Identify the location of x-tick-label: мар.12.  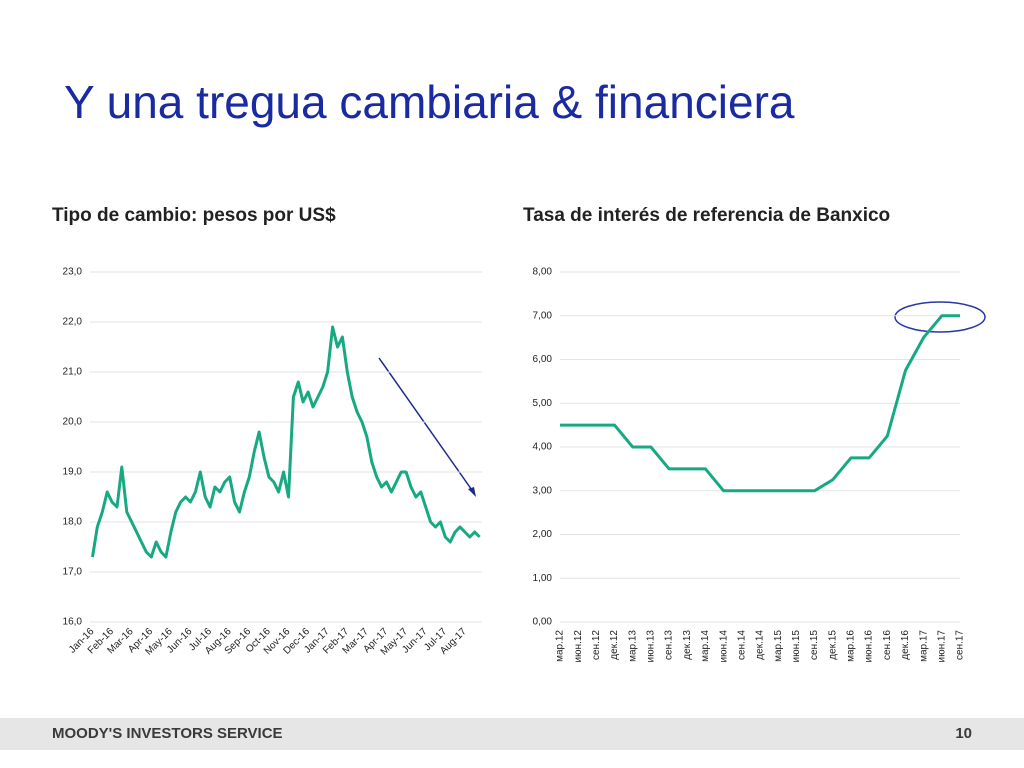
(560, 646).